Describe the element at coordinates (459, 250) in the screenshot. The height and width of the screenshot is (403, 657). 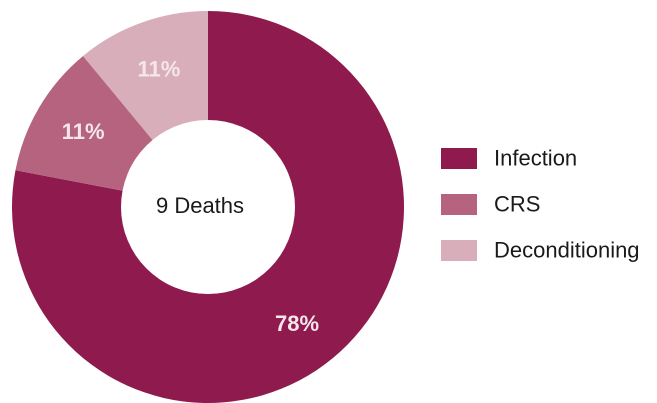
I see `legend-swatch-deconditioning` at that location.